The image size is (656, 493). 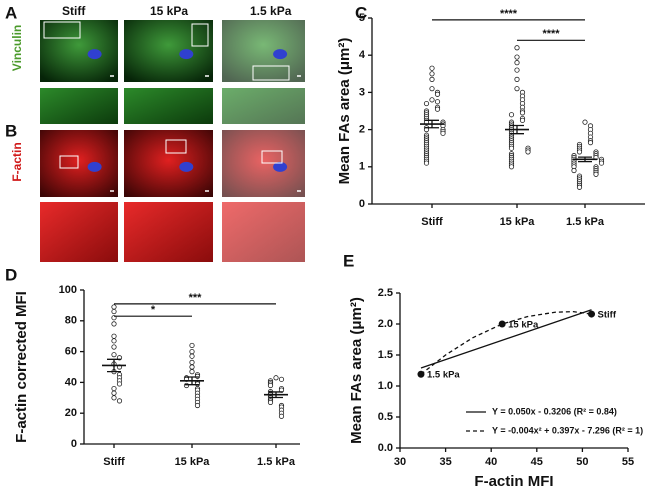 I want to click on row-label: F-actin, so click(x=17, y=161).